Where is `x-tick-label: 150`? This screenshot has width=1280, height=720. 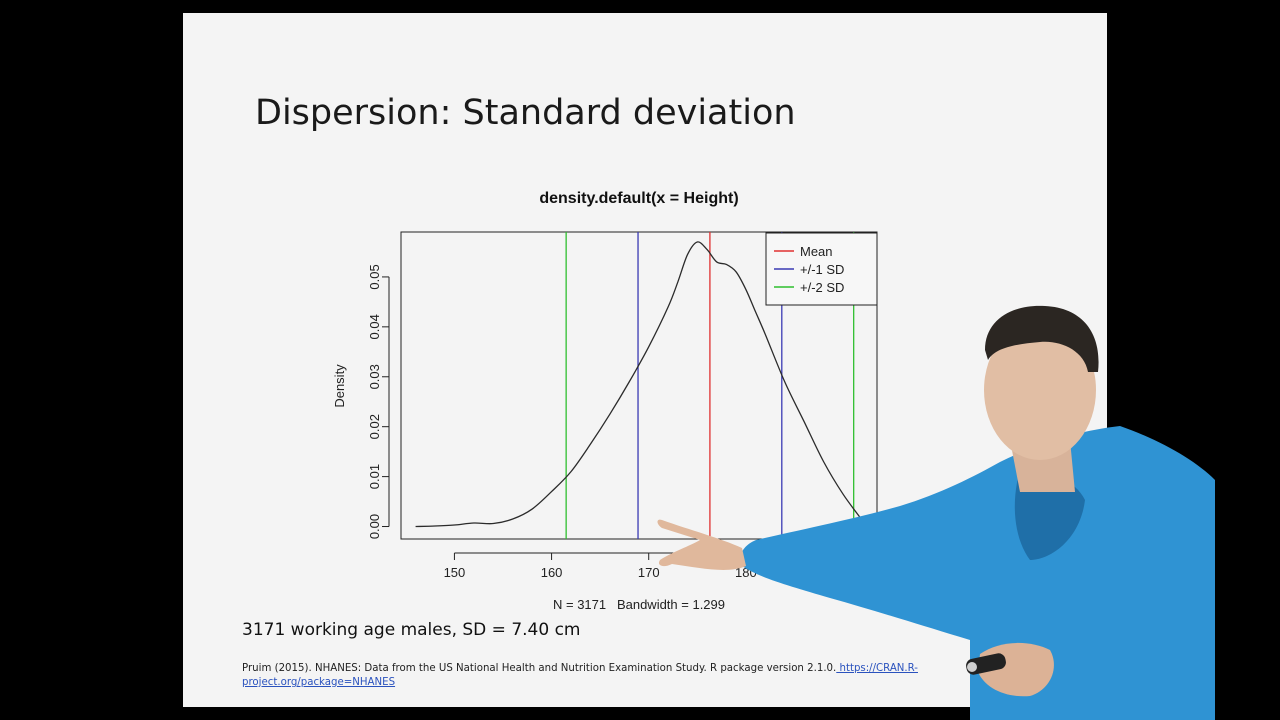
x-tick-label: 150 is located at coordinates (455, 572).